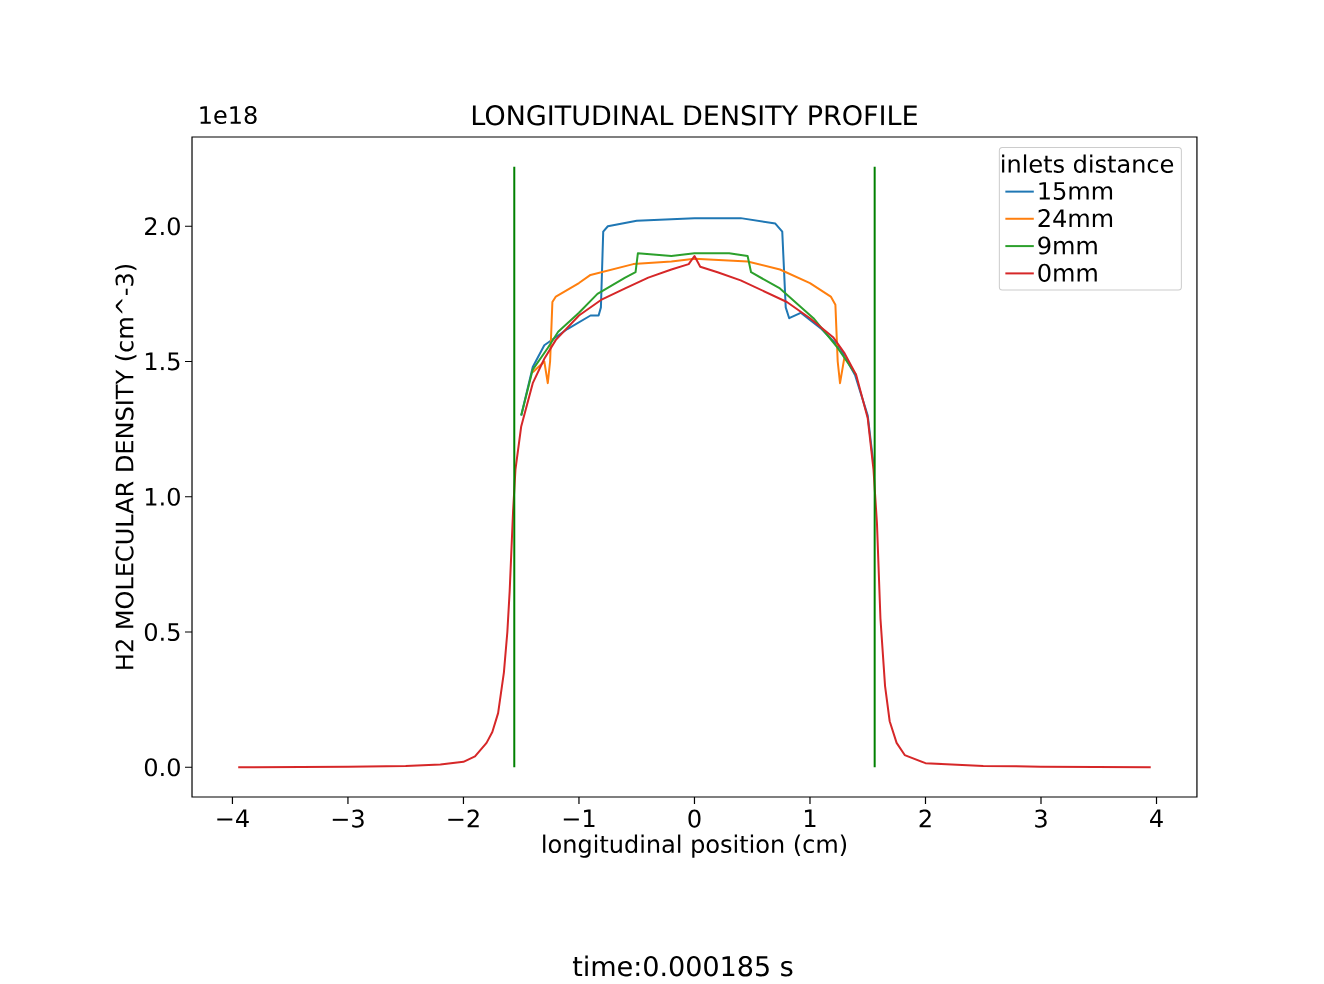 This screenshot has height=984, width=1324. I want to click on x-tick-label: 4, so click(1156, 818).